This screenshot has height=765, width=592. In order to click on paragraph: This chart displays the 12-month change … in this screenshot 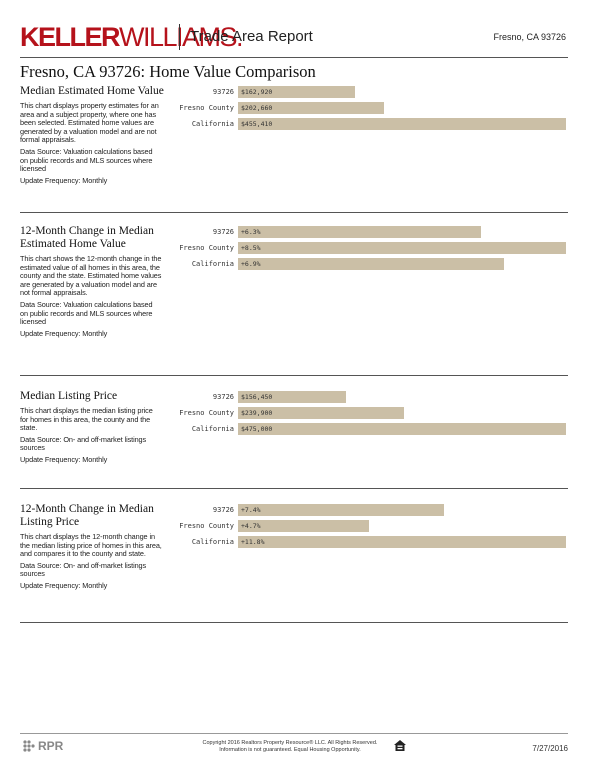, I will do `click(91, 545)`.